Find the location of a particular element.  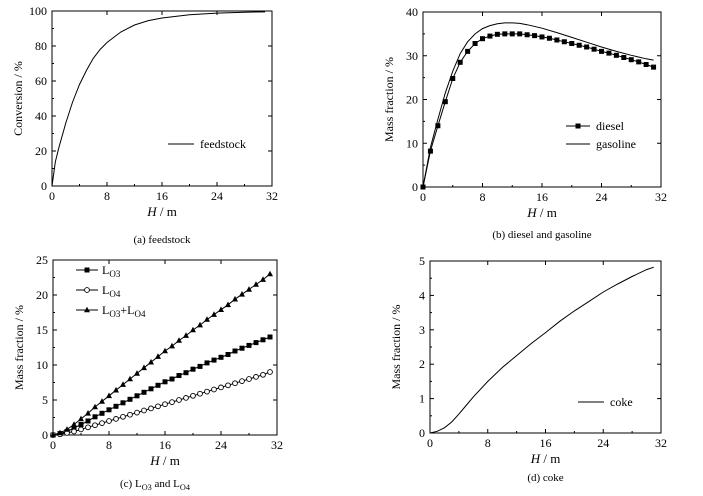

panel-caption: (c) LO3 and LO4 is located at coordinates (155, 485).